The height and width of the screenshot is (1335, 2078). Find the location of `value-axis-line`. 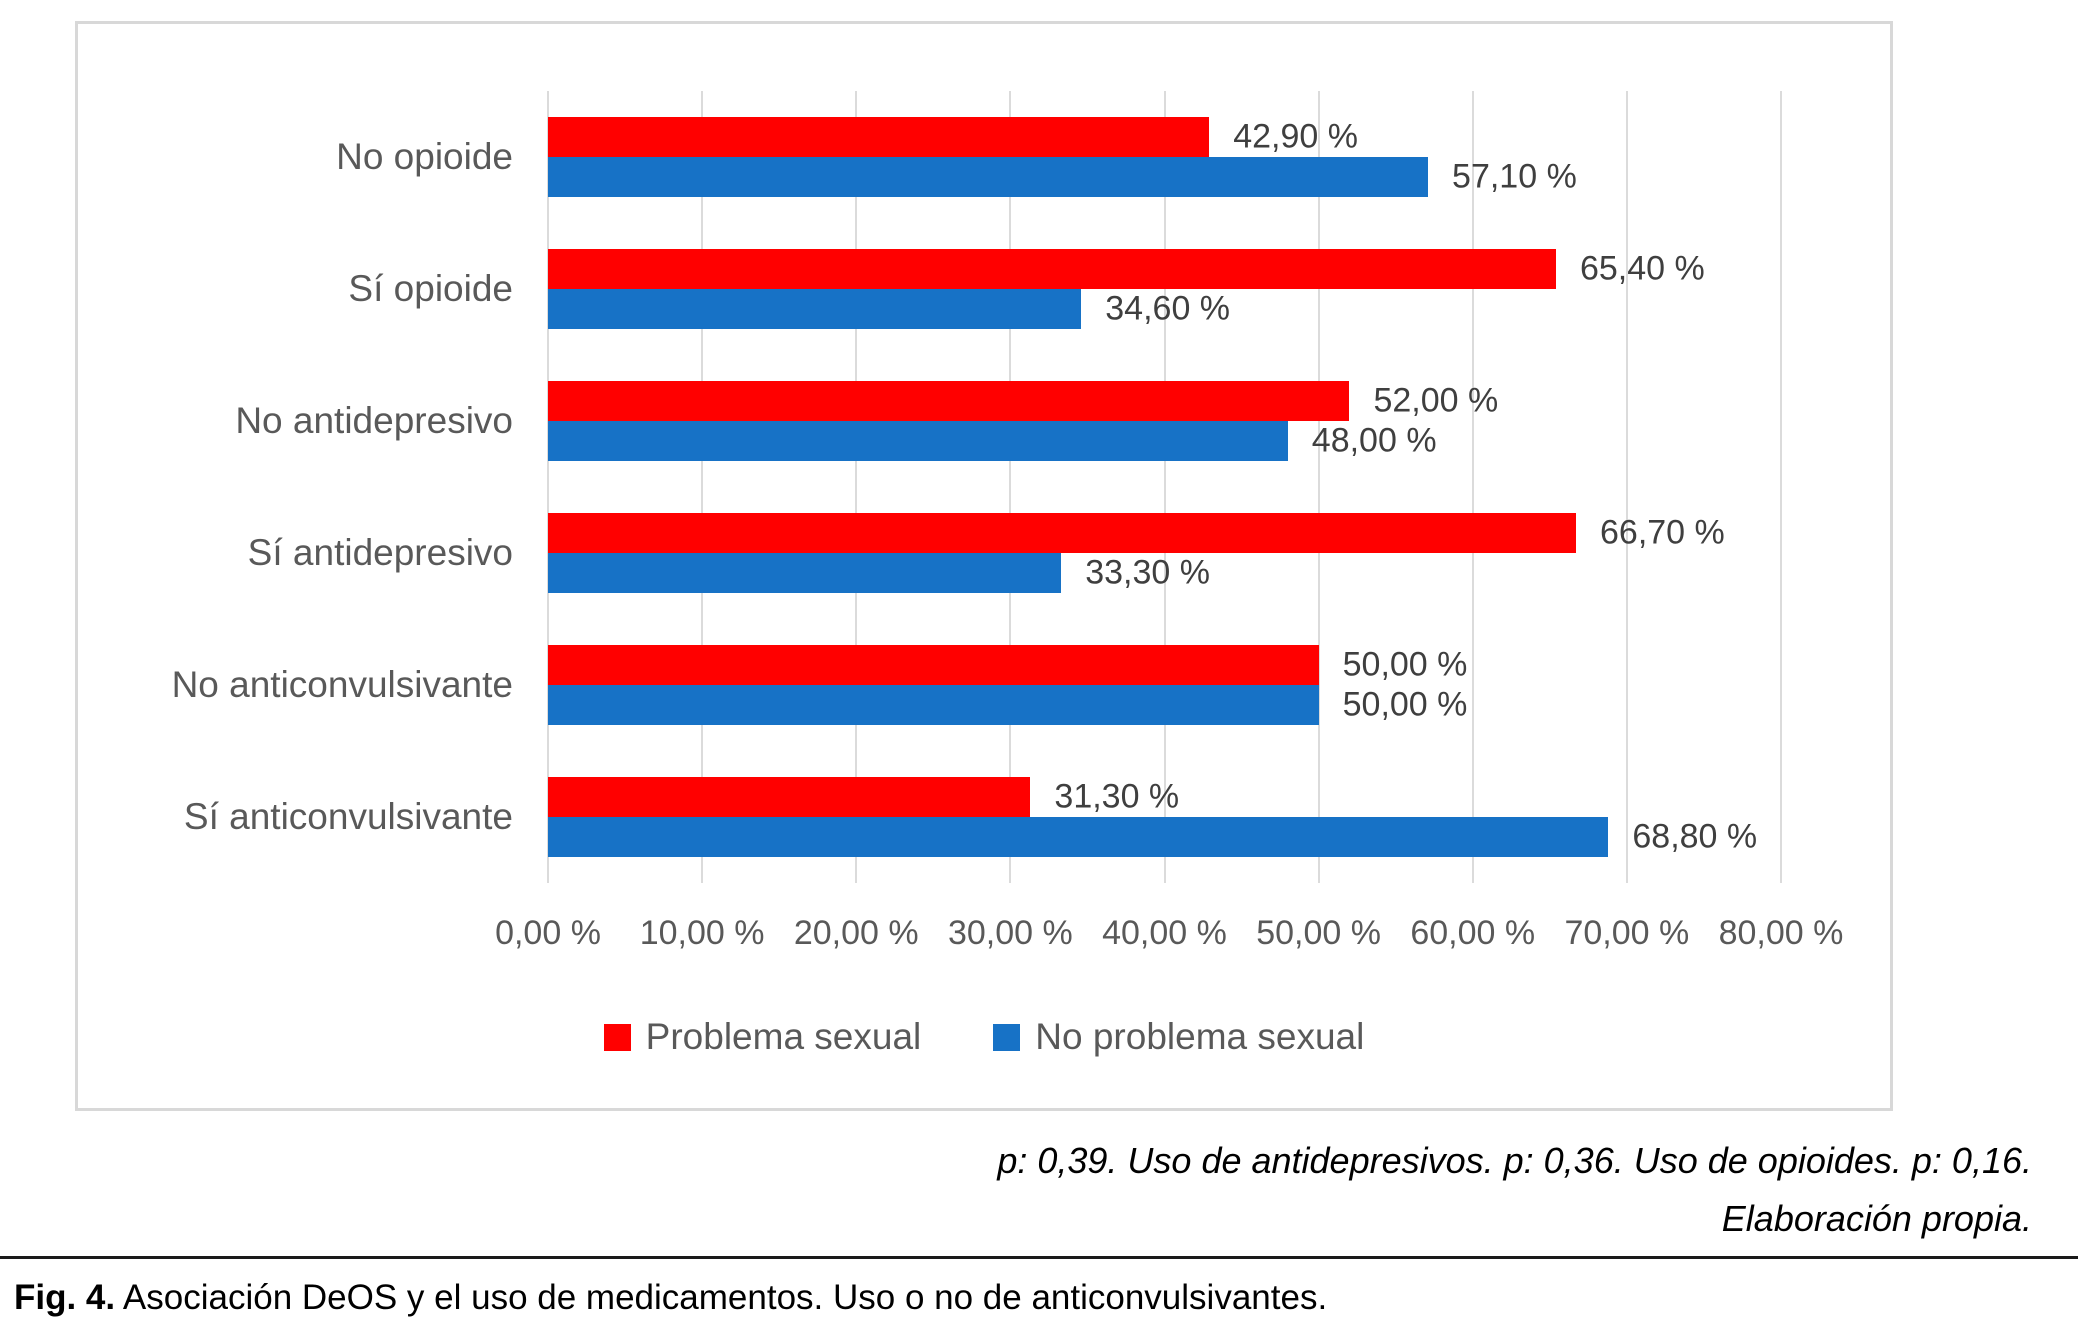

value-axis-line is located at coordinates (548, 487).